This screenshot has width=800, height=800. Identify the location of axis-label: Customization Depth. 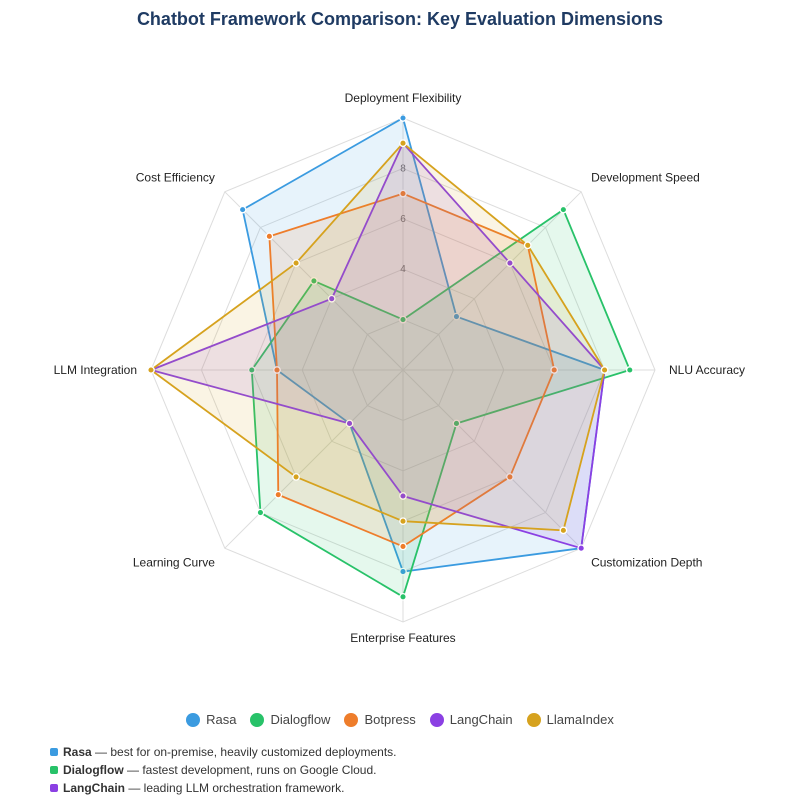
(646, 562).